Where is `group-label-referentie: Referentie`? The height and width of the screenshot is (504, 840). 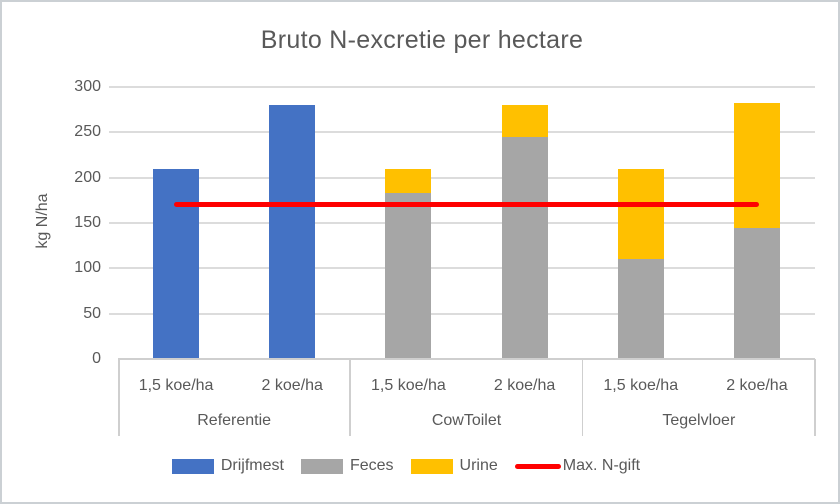
group-label-referentie: Referentie is located at coordinates (234, 420).